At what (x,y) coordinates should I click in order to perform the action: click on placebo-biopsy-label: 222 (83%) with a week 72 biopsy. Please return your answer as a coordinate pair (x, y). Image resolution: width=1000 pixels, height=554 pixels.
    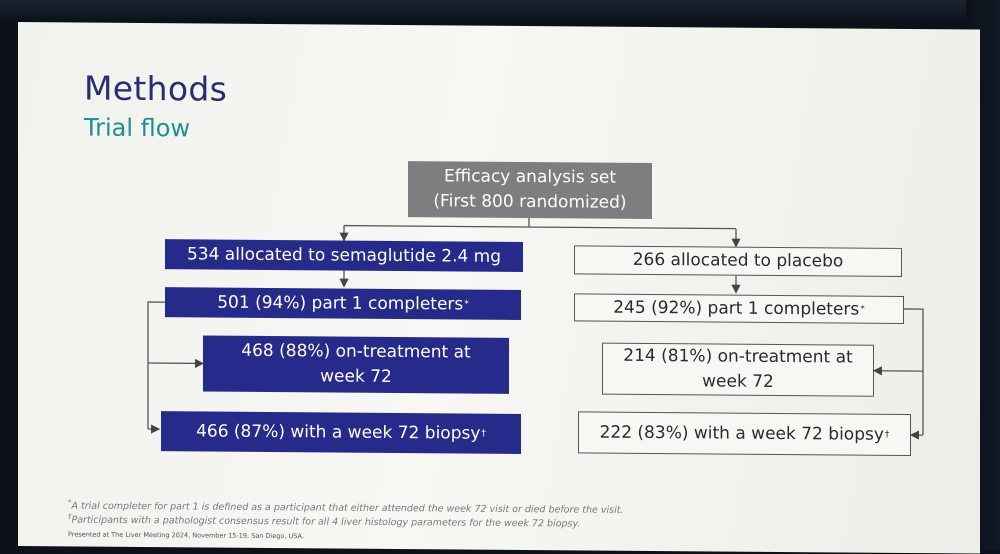
    Looking at the image, I should click on (742, 433).